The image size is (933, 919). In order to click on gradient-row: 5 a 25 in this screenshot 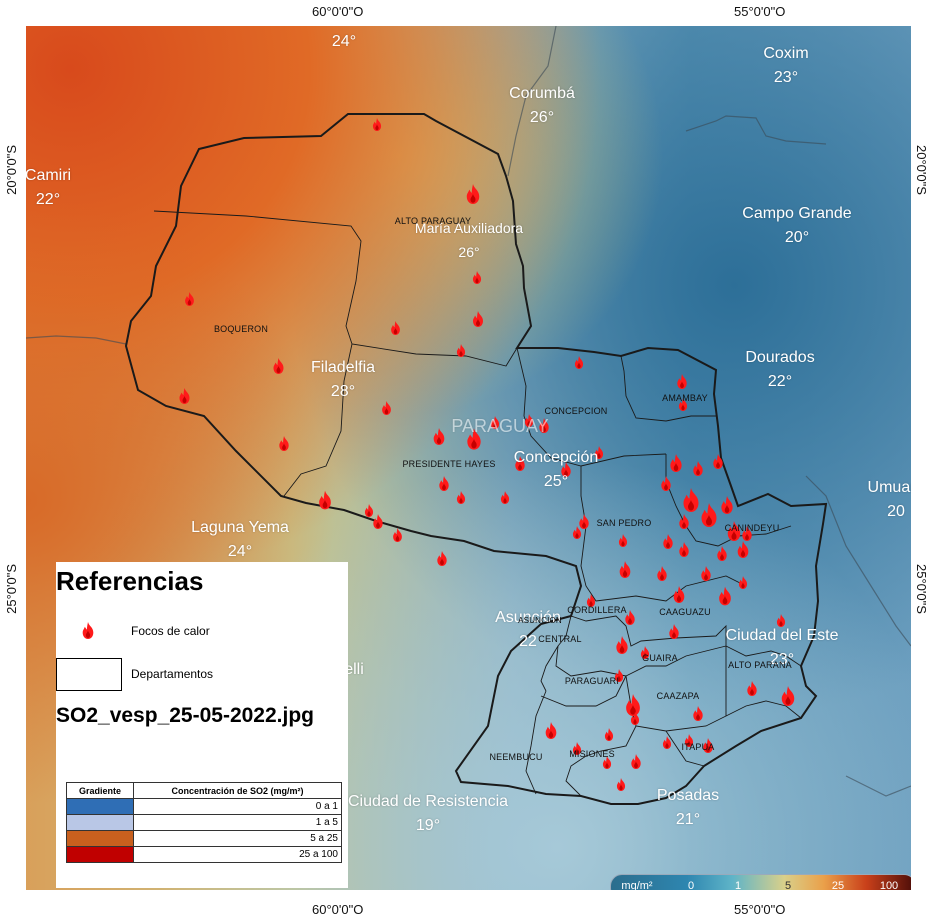, I will do `click(204, 838)`.